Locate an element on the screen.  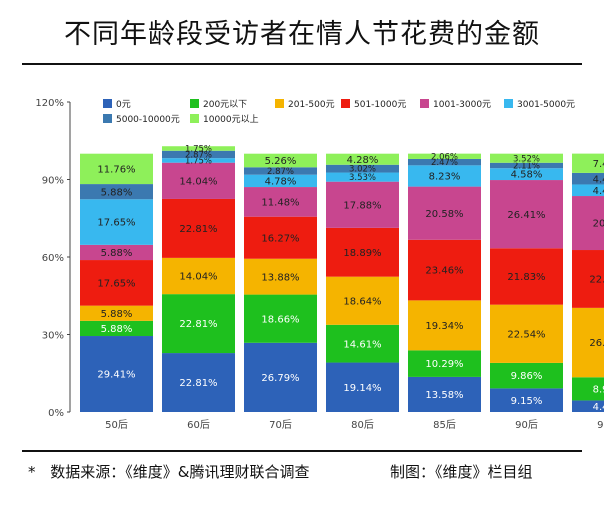
data-label: 9.15% is located at coordinates (527, 401).